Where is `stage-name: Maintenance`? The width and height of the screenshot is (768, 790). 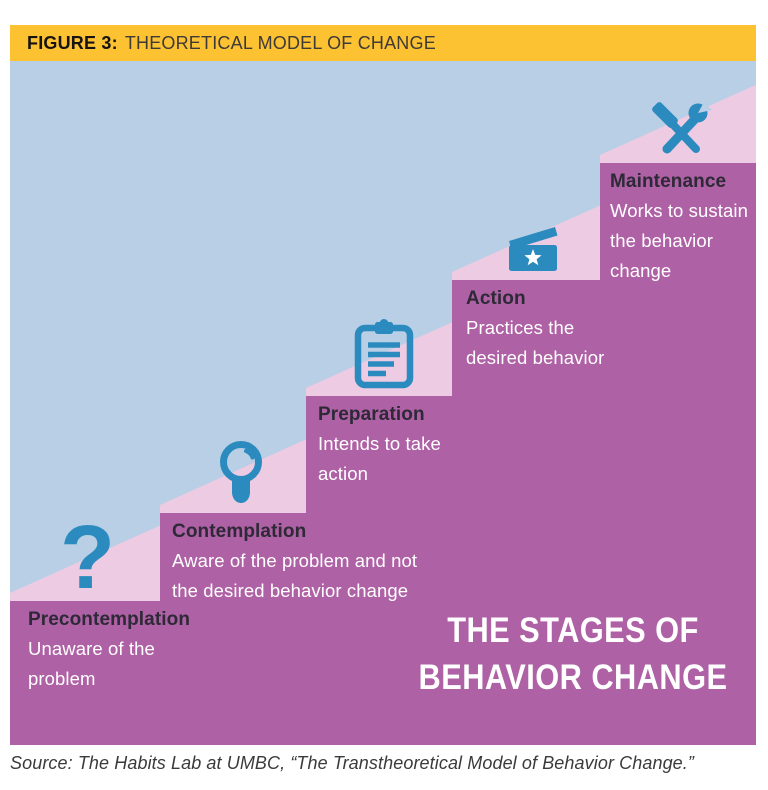
stage-name: Maintenance is located at coordinates (668, 181).